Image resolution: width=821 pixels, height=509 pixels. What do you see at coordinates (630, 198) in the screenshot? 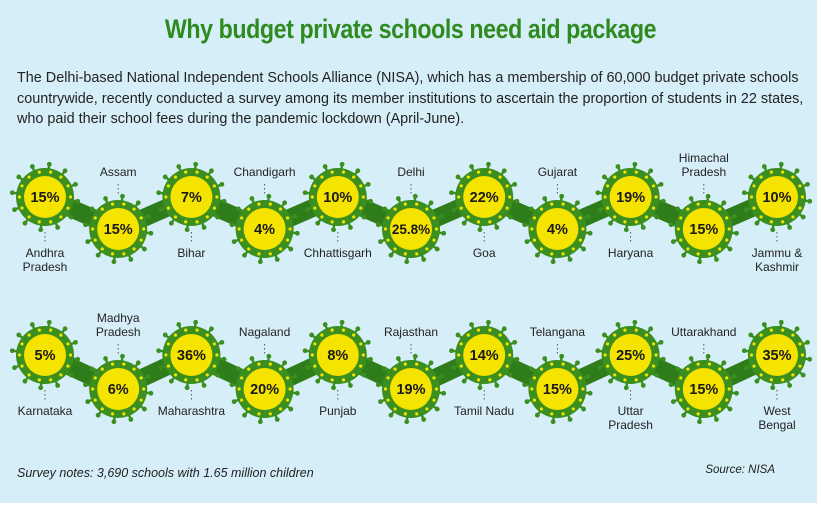
I see `value-label: 19%` at bounding box center [630, 198].